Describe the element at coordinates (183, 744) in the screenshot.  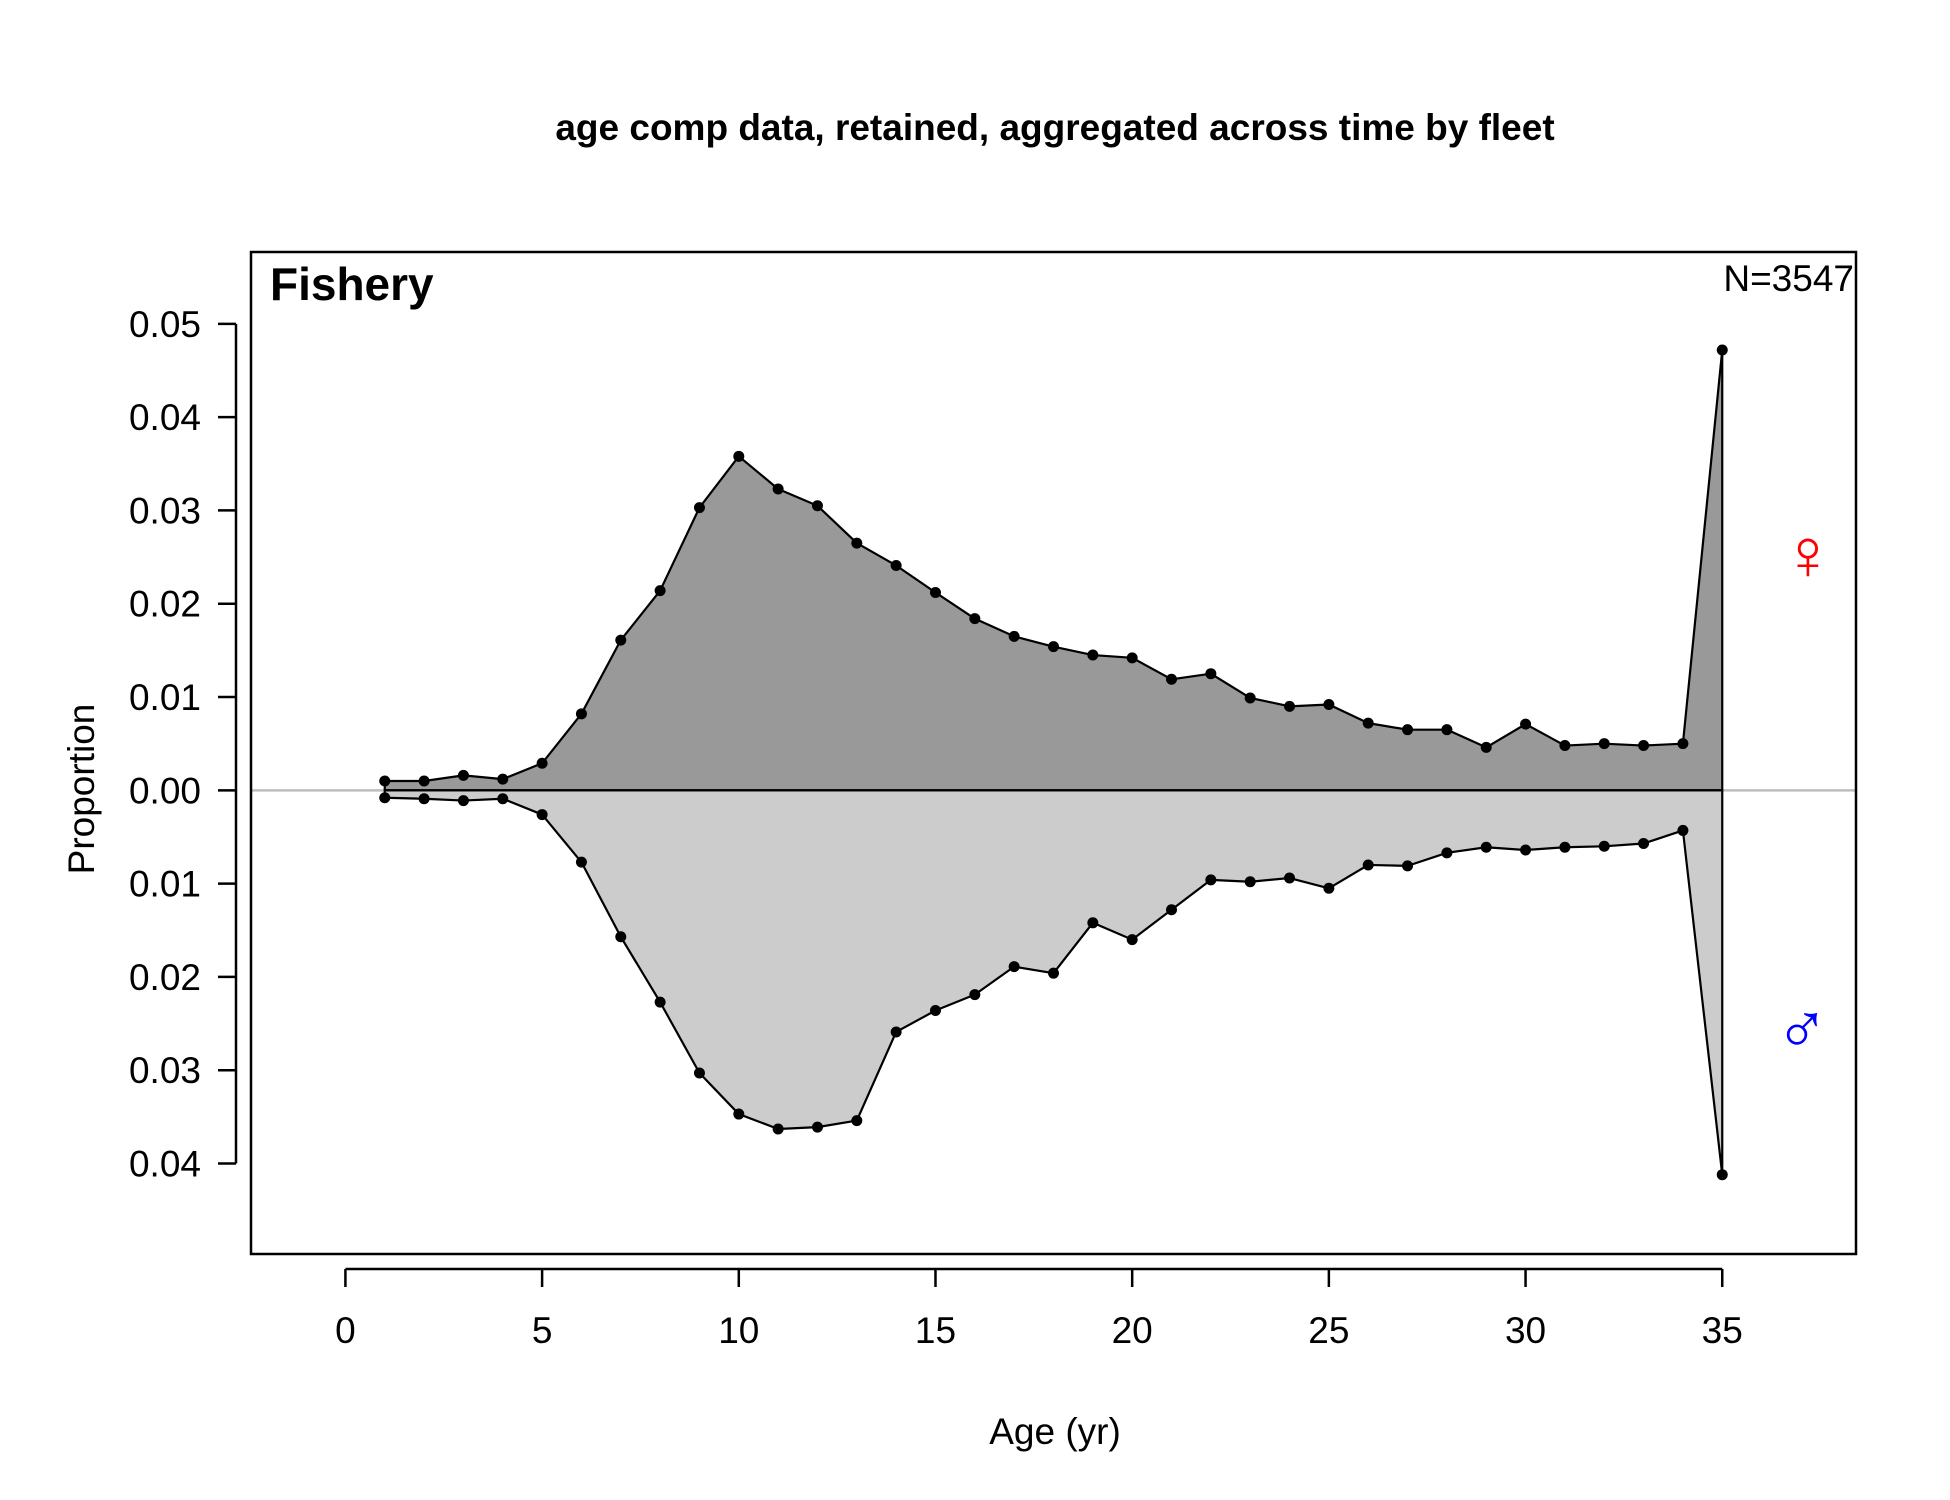
I see `y-axis: 0.05 0.04 0.03 0.02 0.01 0.00 0.01 0.02 0.03 0.04` at that location.